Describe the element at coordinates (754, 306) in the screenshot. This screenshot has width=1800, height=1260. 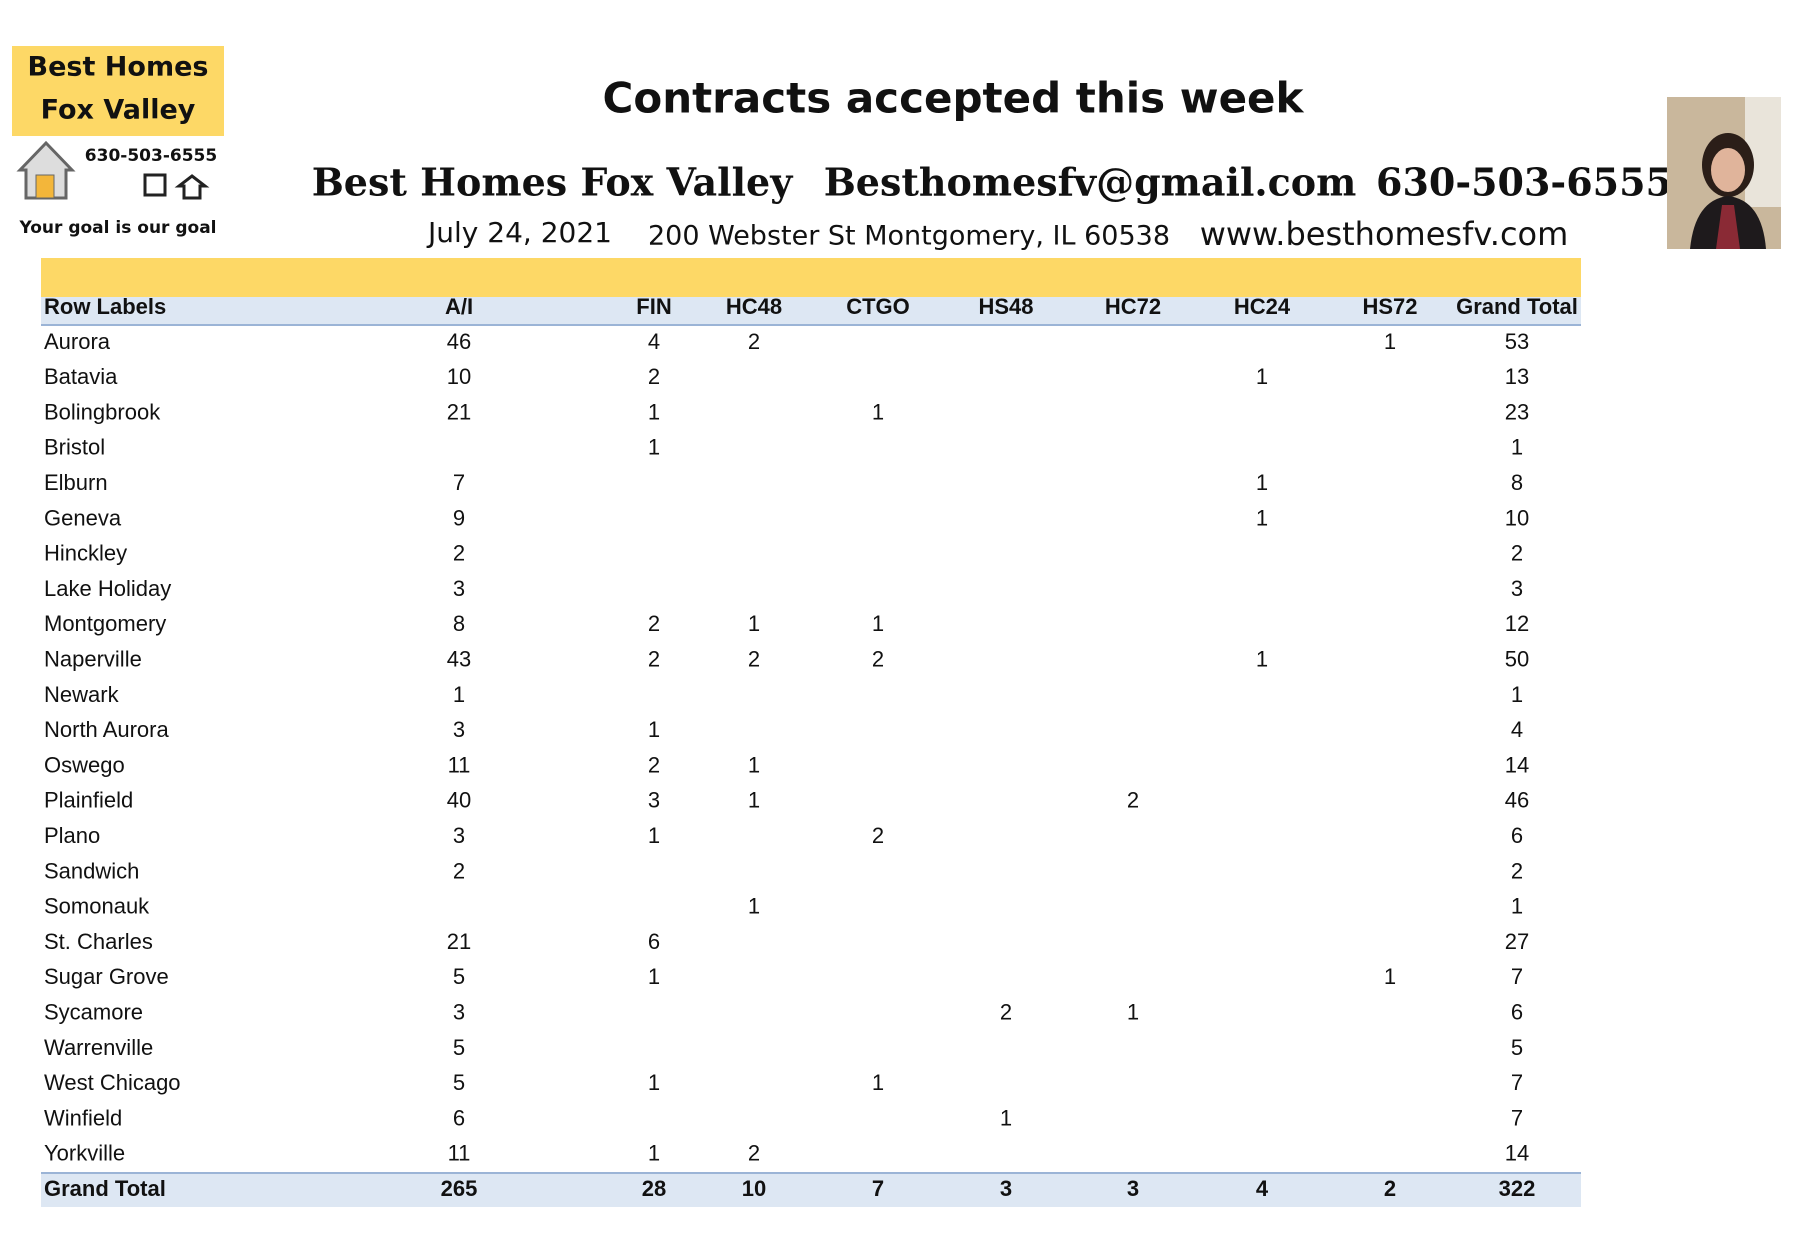
I see `column-header: HC48` at that location.